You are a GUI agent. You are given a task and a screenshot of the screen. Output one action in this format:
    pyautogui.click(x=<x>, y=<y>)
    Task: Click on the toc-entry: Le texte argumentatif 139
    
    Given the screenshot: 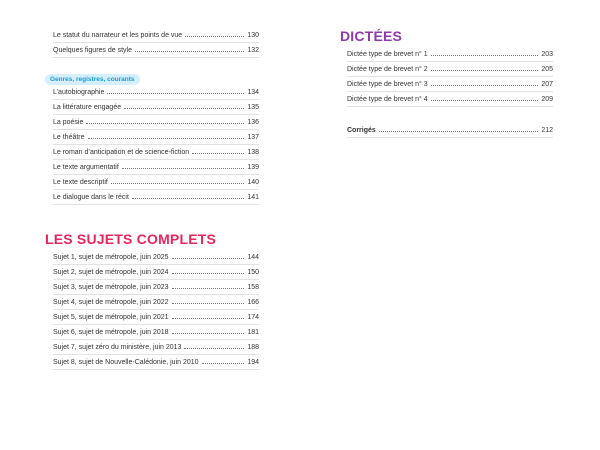 What is the action you would take?
    pyautogui.click(x=156, y=167)
    